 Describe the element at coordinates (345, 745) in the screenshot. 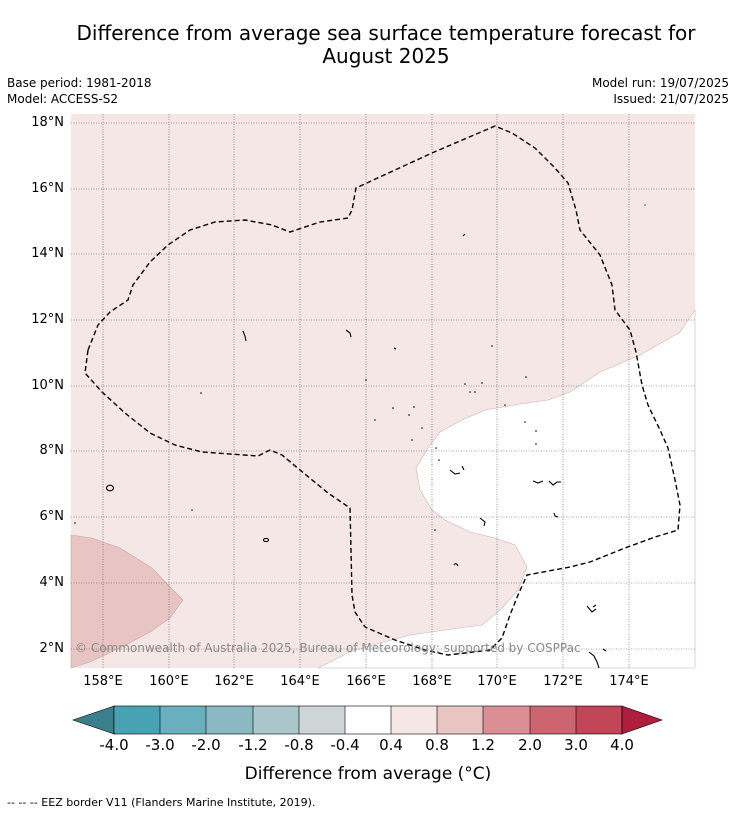

I see `colorbar-tick-label: -0.4` at that location.